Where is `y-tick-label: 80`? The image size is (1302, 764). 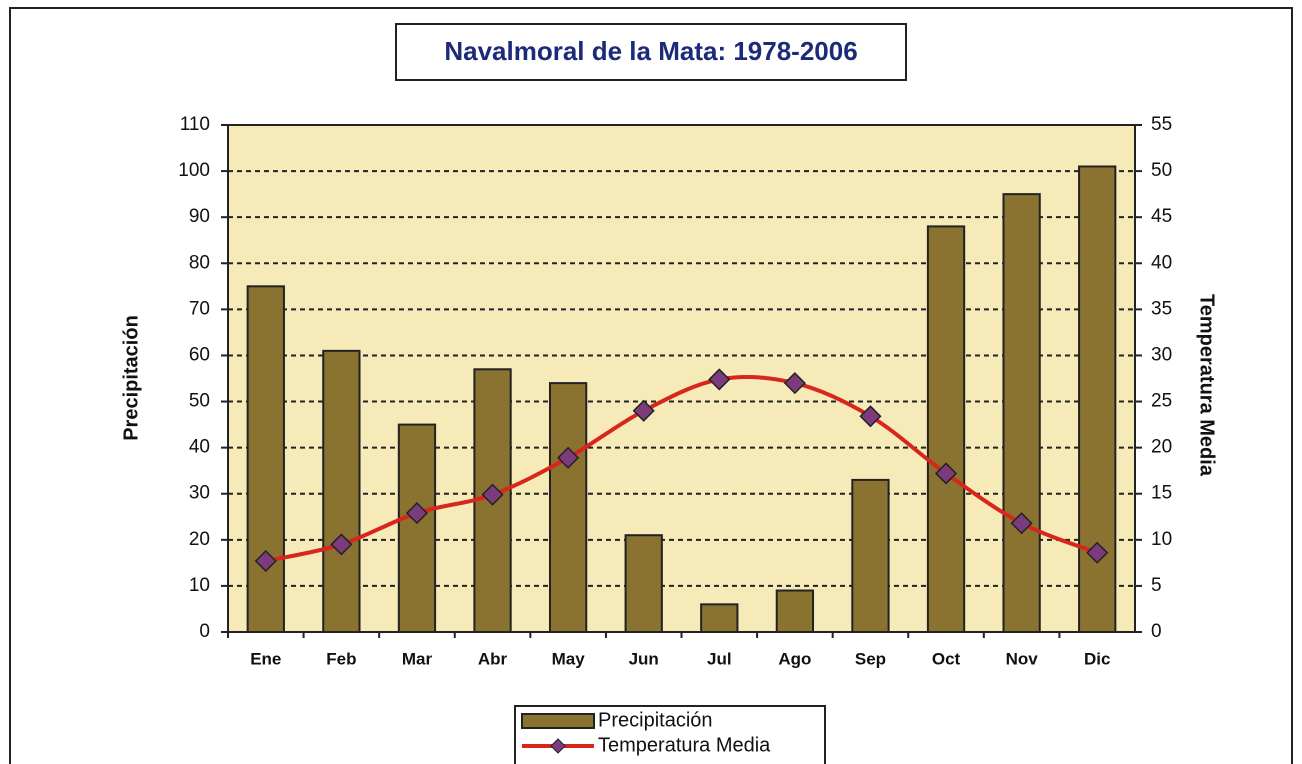 y-tick-label: 80 is located at coordinates (199, 262).